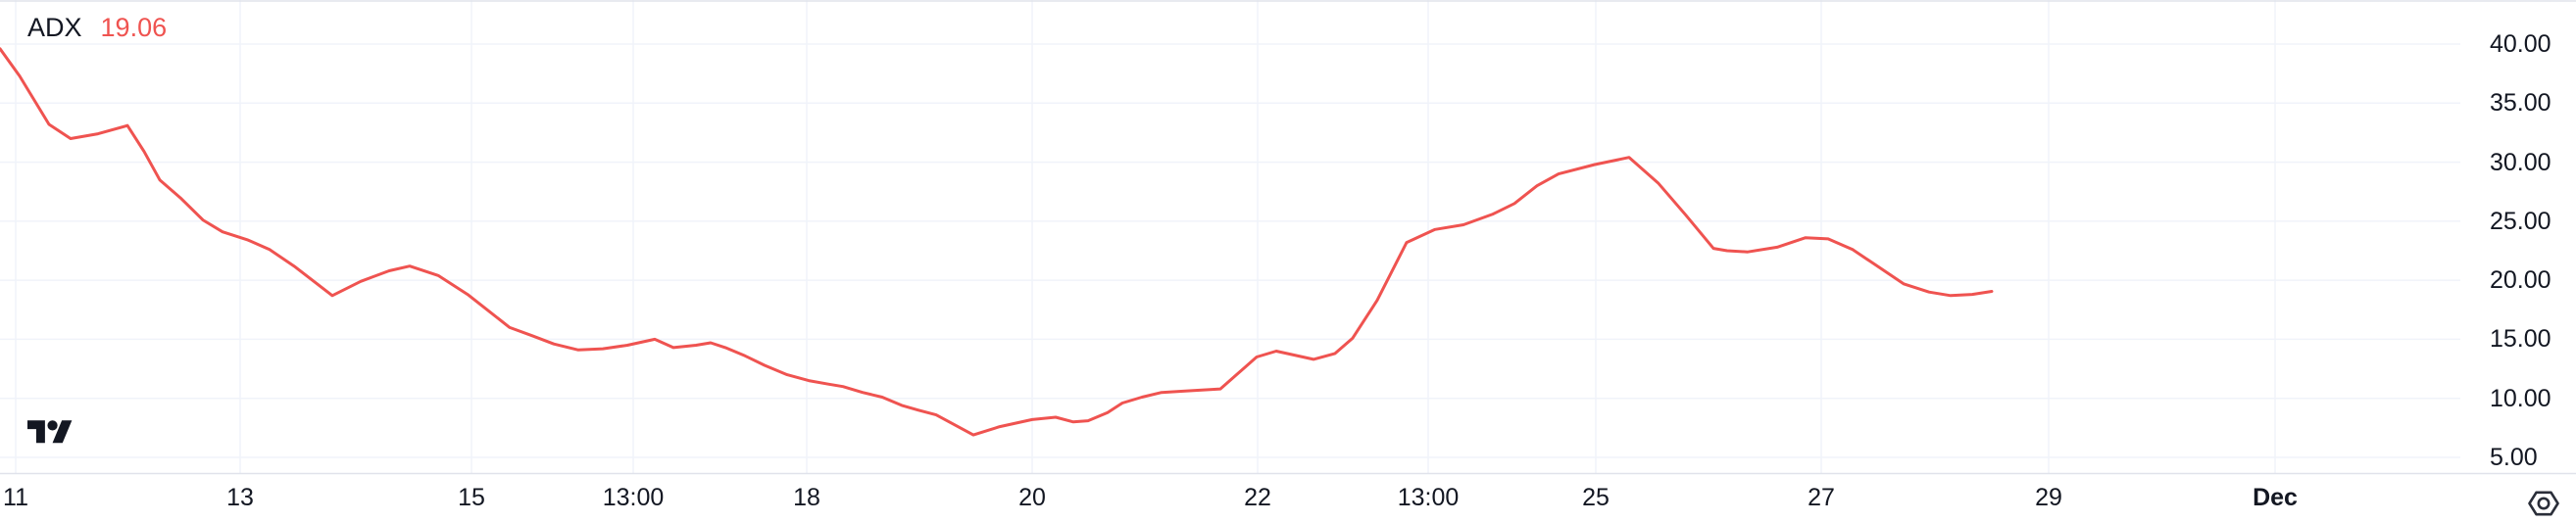  What do you see at coordinates (471, 497) in the screenshot?
I see `time-tick-label: 15` at bounding box center [471, 497].